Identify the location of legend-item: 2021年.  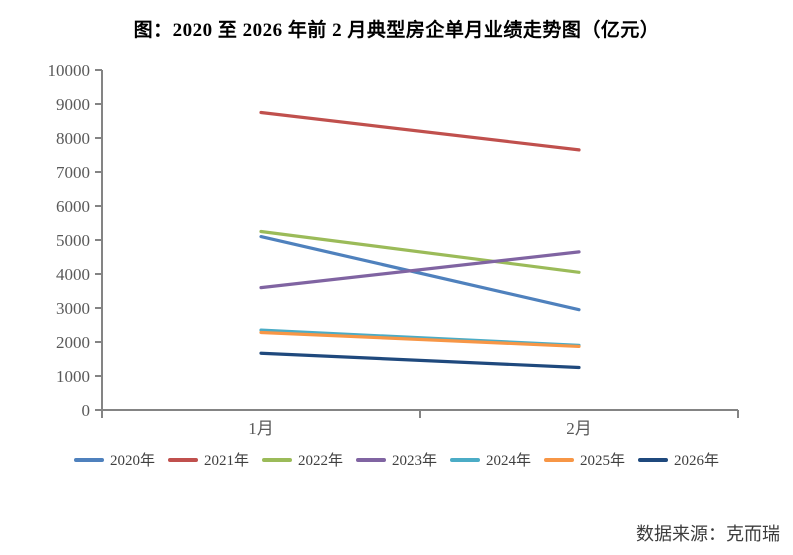
(208, 459).